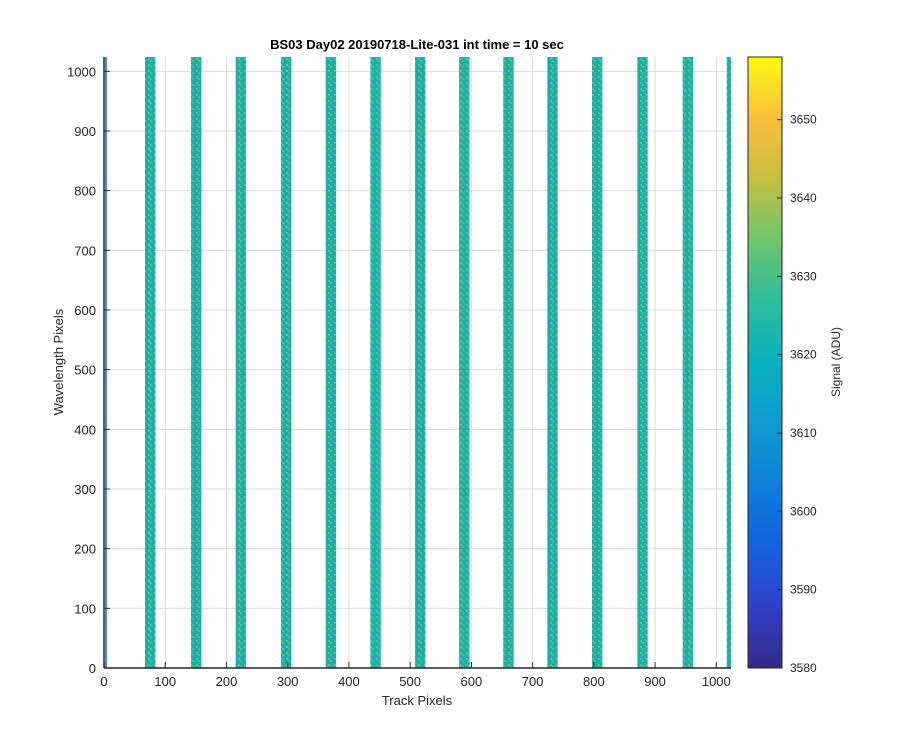 The image size is (900, 750). What do you see at coordinates (85, 250) in the screenshot?
I see `y-tick-label: 700` at bounding box center [85, 250].